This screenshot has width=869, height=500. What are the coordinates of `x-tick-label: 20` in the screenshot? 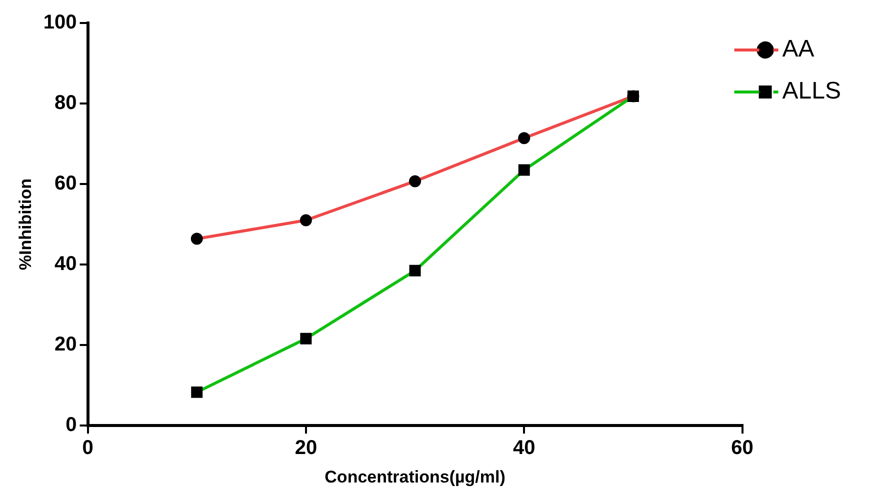 It's located at (306, 448).